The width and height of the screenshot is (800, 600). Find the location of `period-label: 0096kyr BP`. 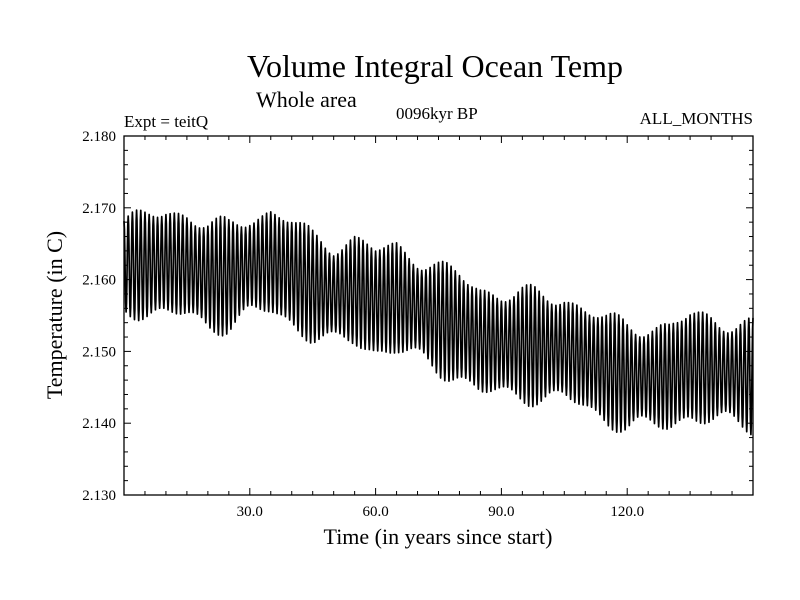

period-label: 0096kyr BP is located at coordinates (437, 113).